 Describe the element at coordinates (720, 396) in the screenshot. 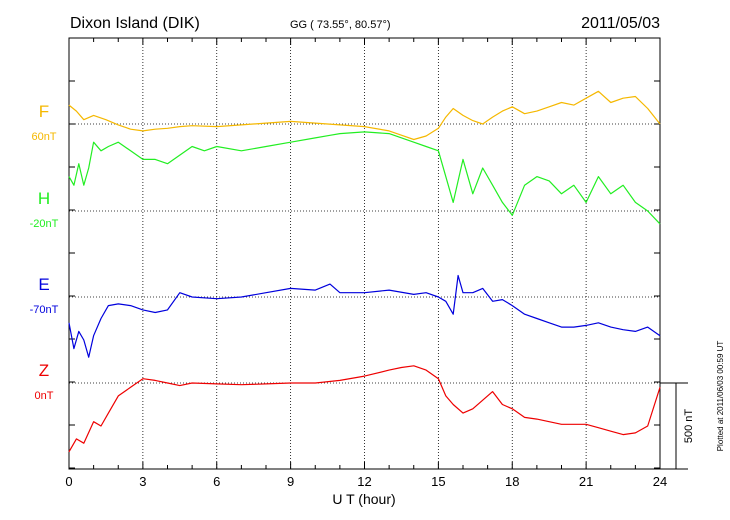

I see `plotted-note: Plotted at 2011/06/03 00:59 UT` at that location.